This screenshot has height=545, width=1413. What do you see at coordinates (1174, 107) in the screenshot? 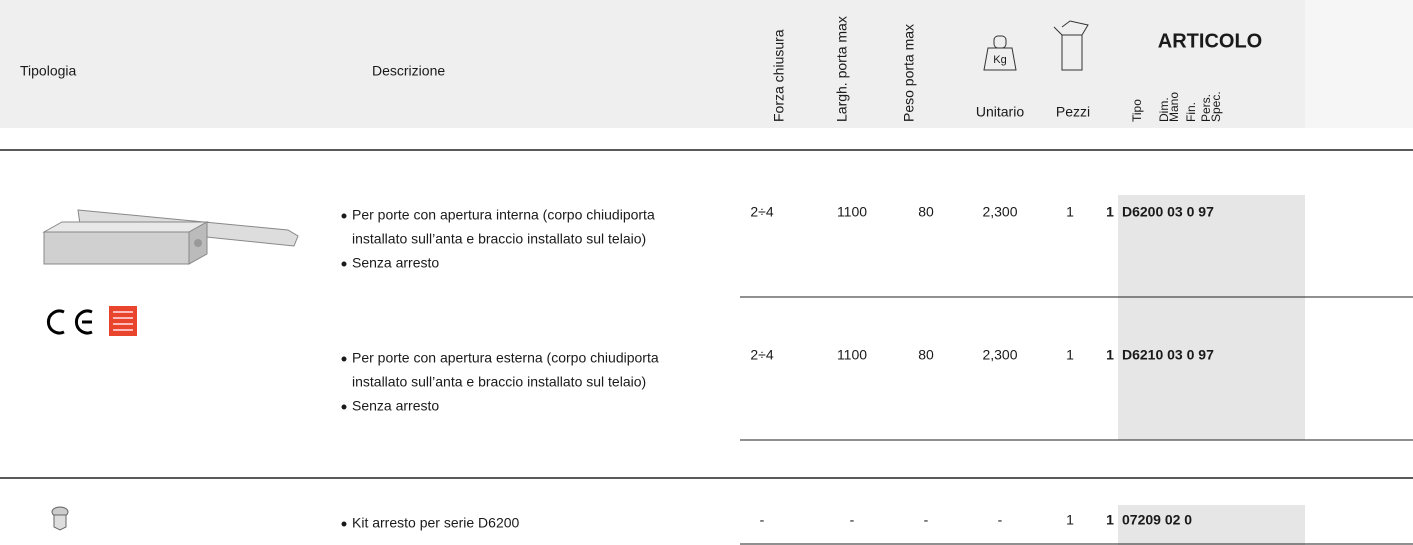
I see `header-sub-vertical: Mano` at bounding box center [1174, 107].